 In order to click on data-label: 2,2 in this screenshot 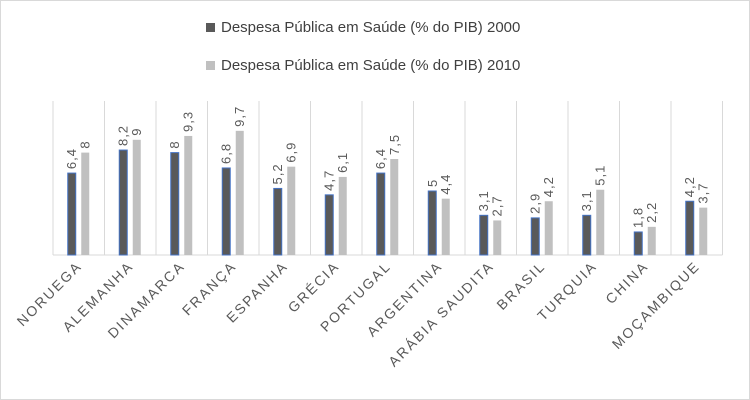, I will do `click(651, 212)`.